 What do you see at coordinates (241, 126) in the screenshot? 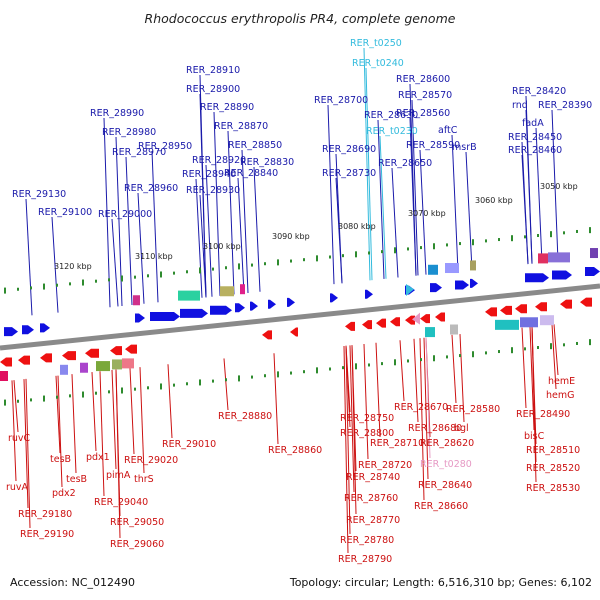
I see `forward-gene-label: RER_28870` at bounding box center [241, 126].